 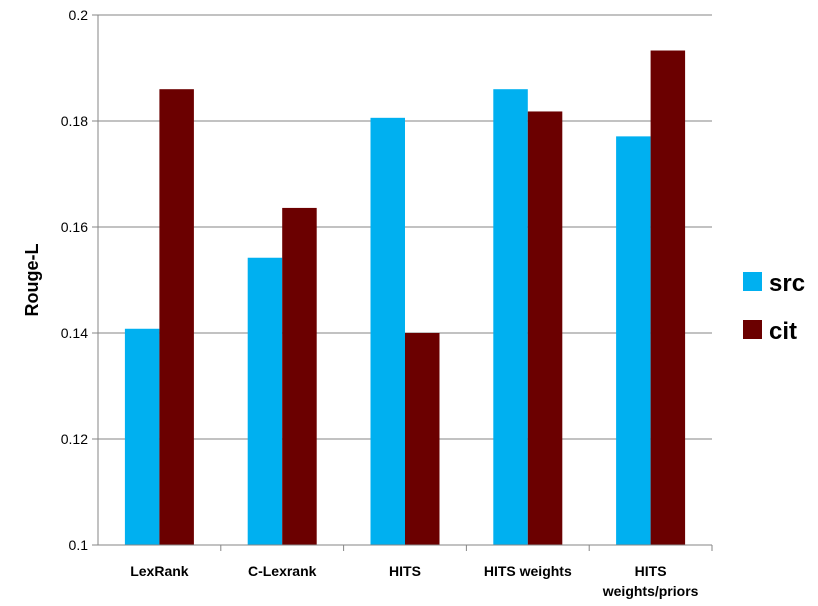 What do you see at coordinates (752, 281) in the screenshot?
I see `legend-swatch-src` at bounding box center [752, 281].